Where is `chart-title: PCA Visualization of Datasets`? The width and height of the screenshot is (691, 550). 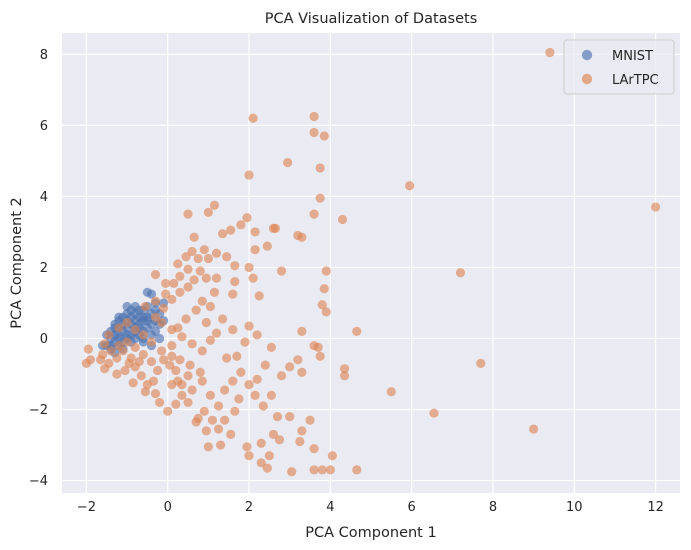 chart-title: PCA Visualization of Datasets is located at coordinates (371, 19).